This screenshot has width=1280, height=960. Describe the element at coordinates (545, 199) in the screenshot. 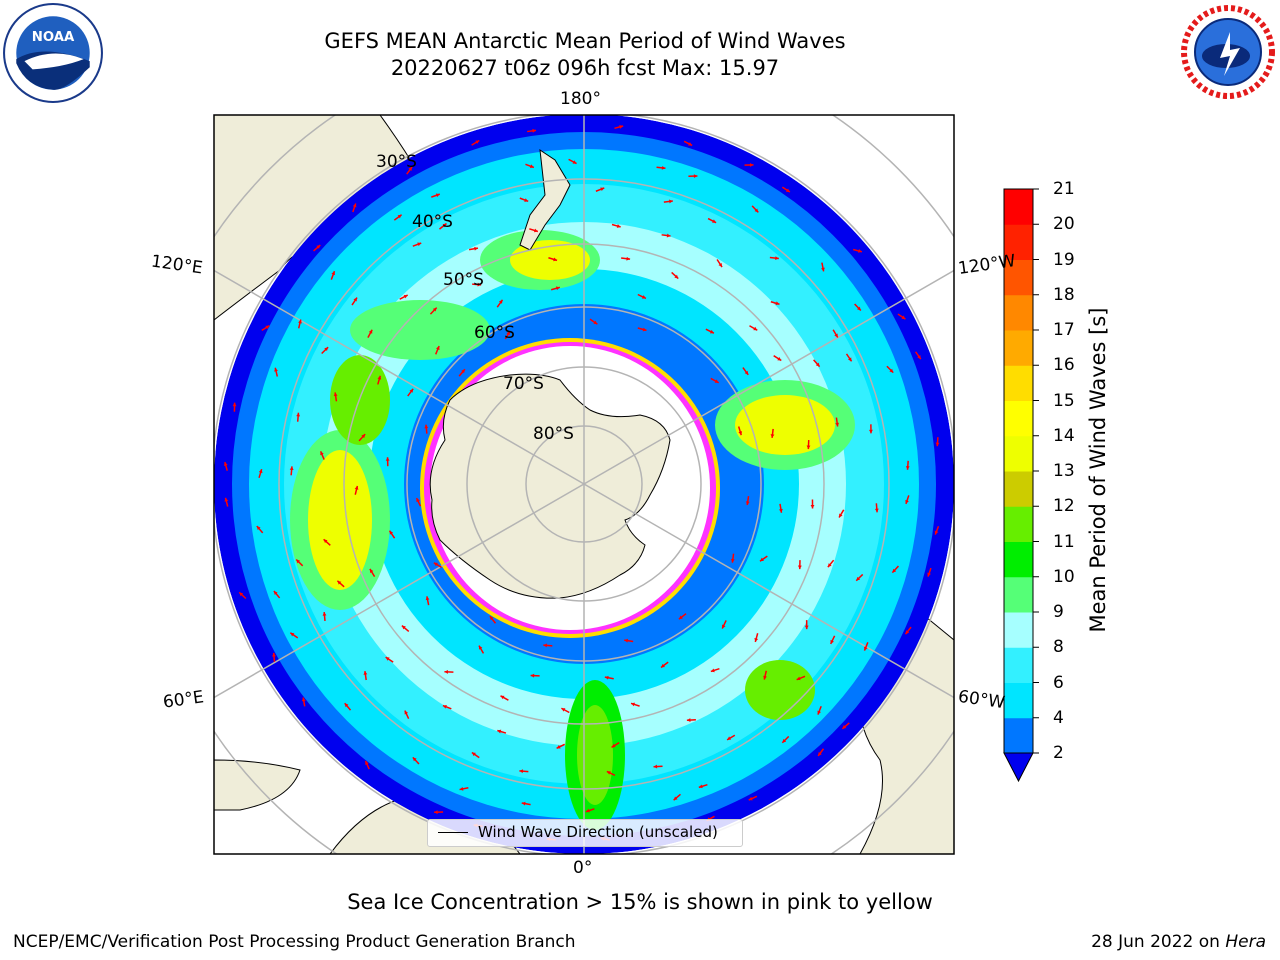

I see `new-zealand` at that location.